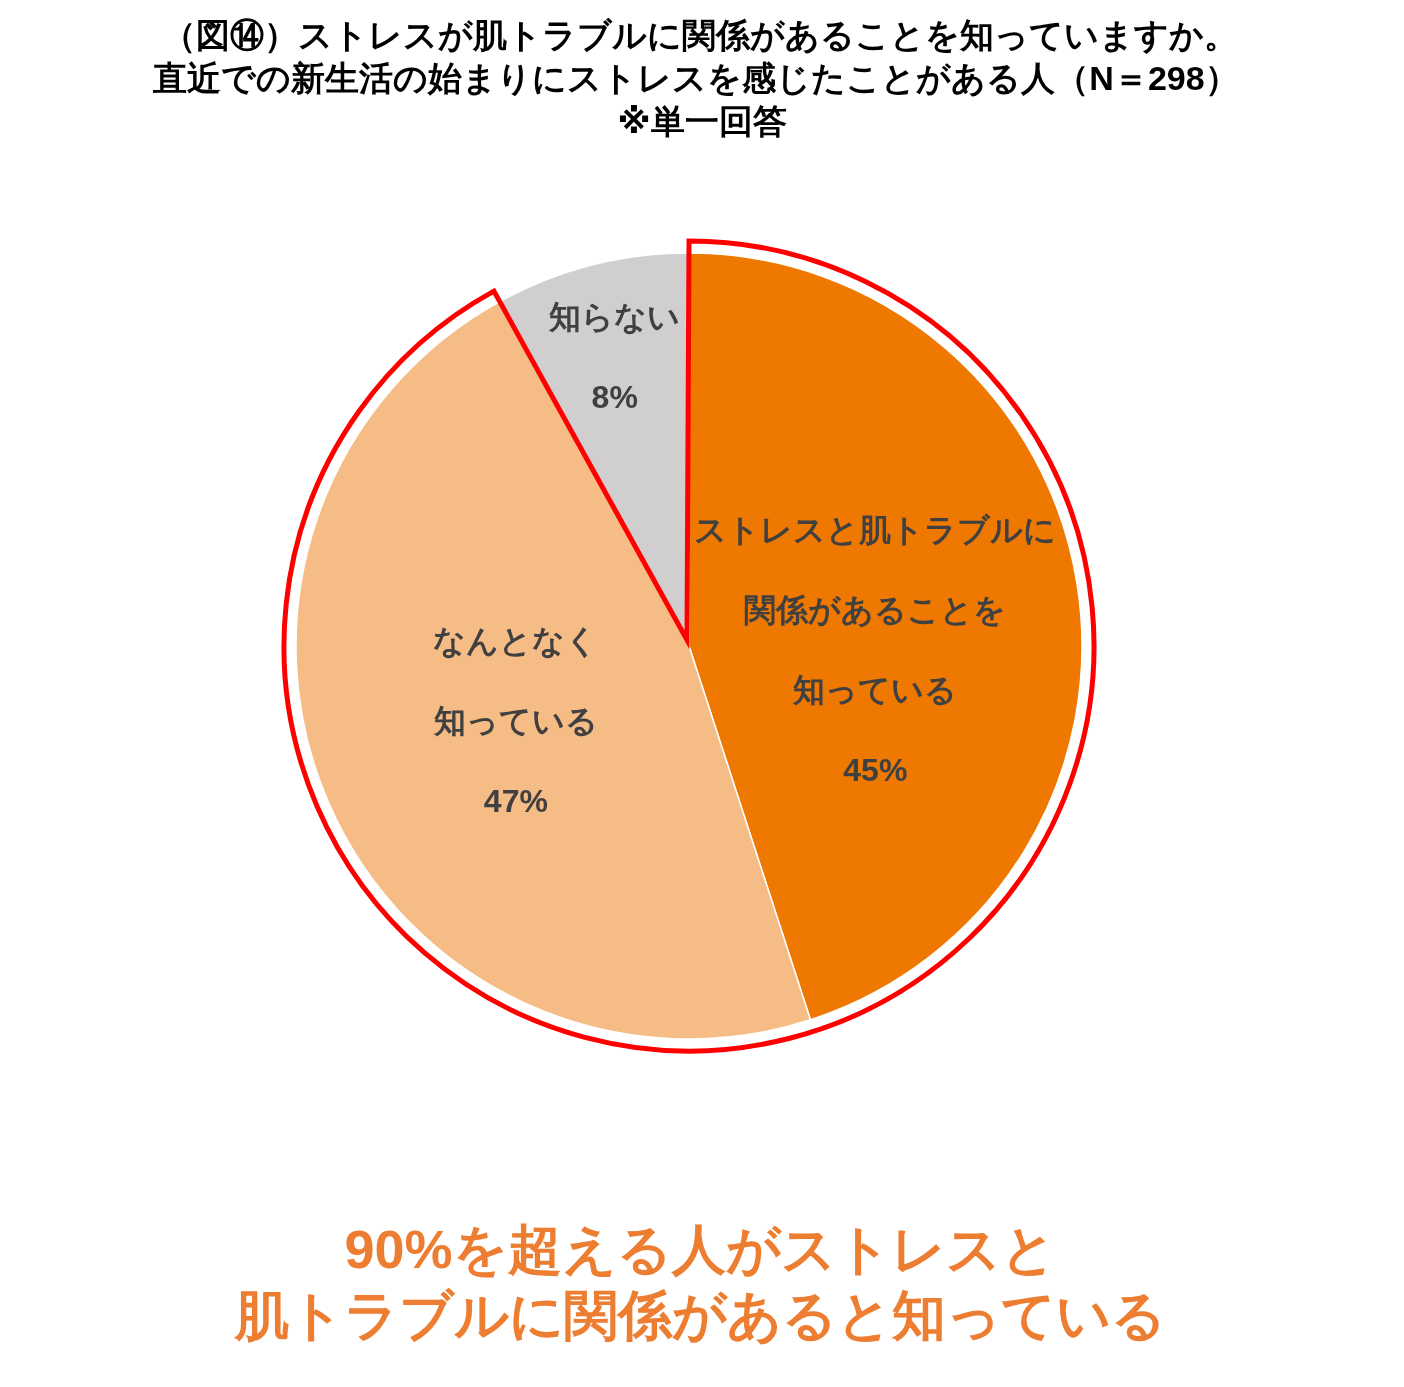 This screenshot has width=1404, height=1387. What do you see at coordinates (696, 78) in the screenshot?
I see `subtitle: 直近での新生活の始まりにストレスを感じたことがある人（N＝298）` at bounding box center [696, 78].